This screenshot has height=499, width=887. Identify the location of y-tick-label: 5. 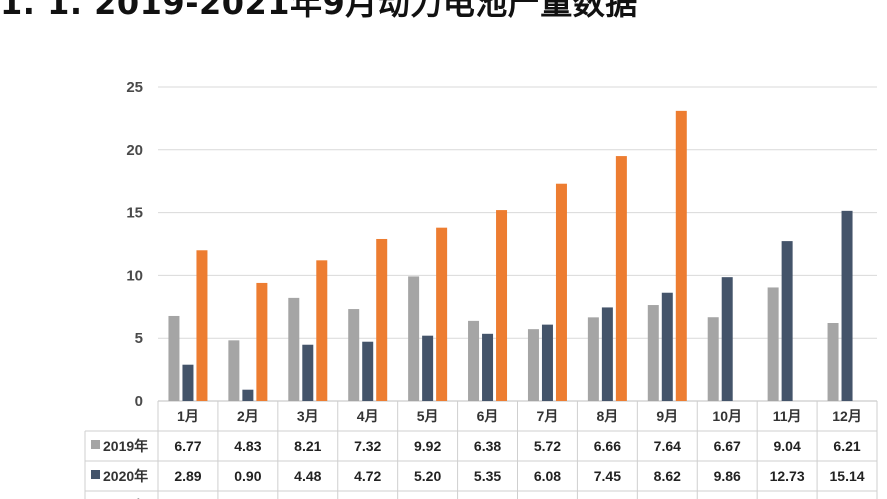
(139, 338).